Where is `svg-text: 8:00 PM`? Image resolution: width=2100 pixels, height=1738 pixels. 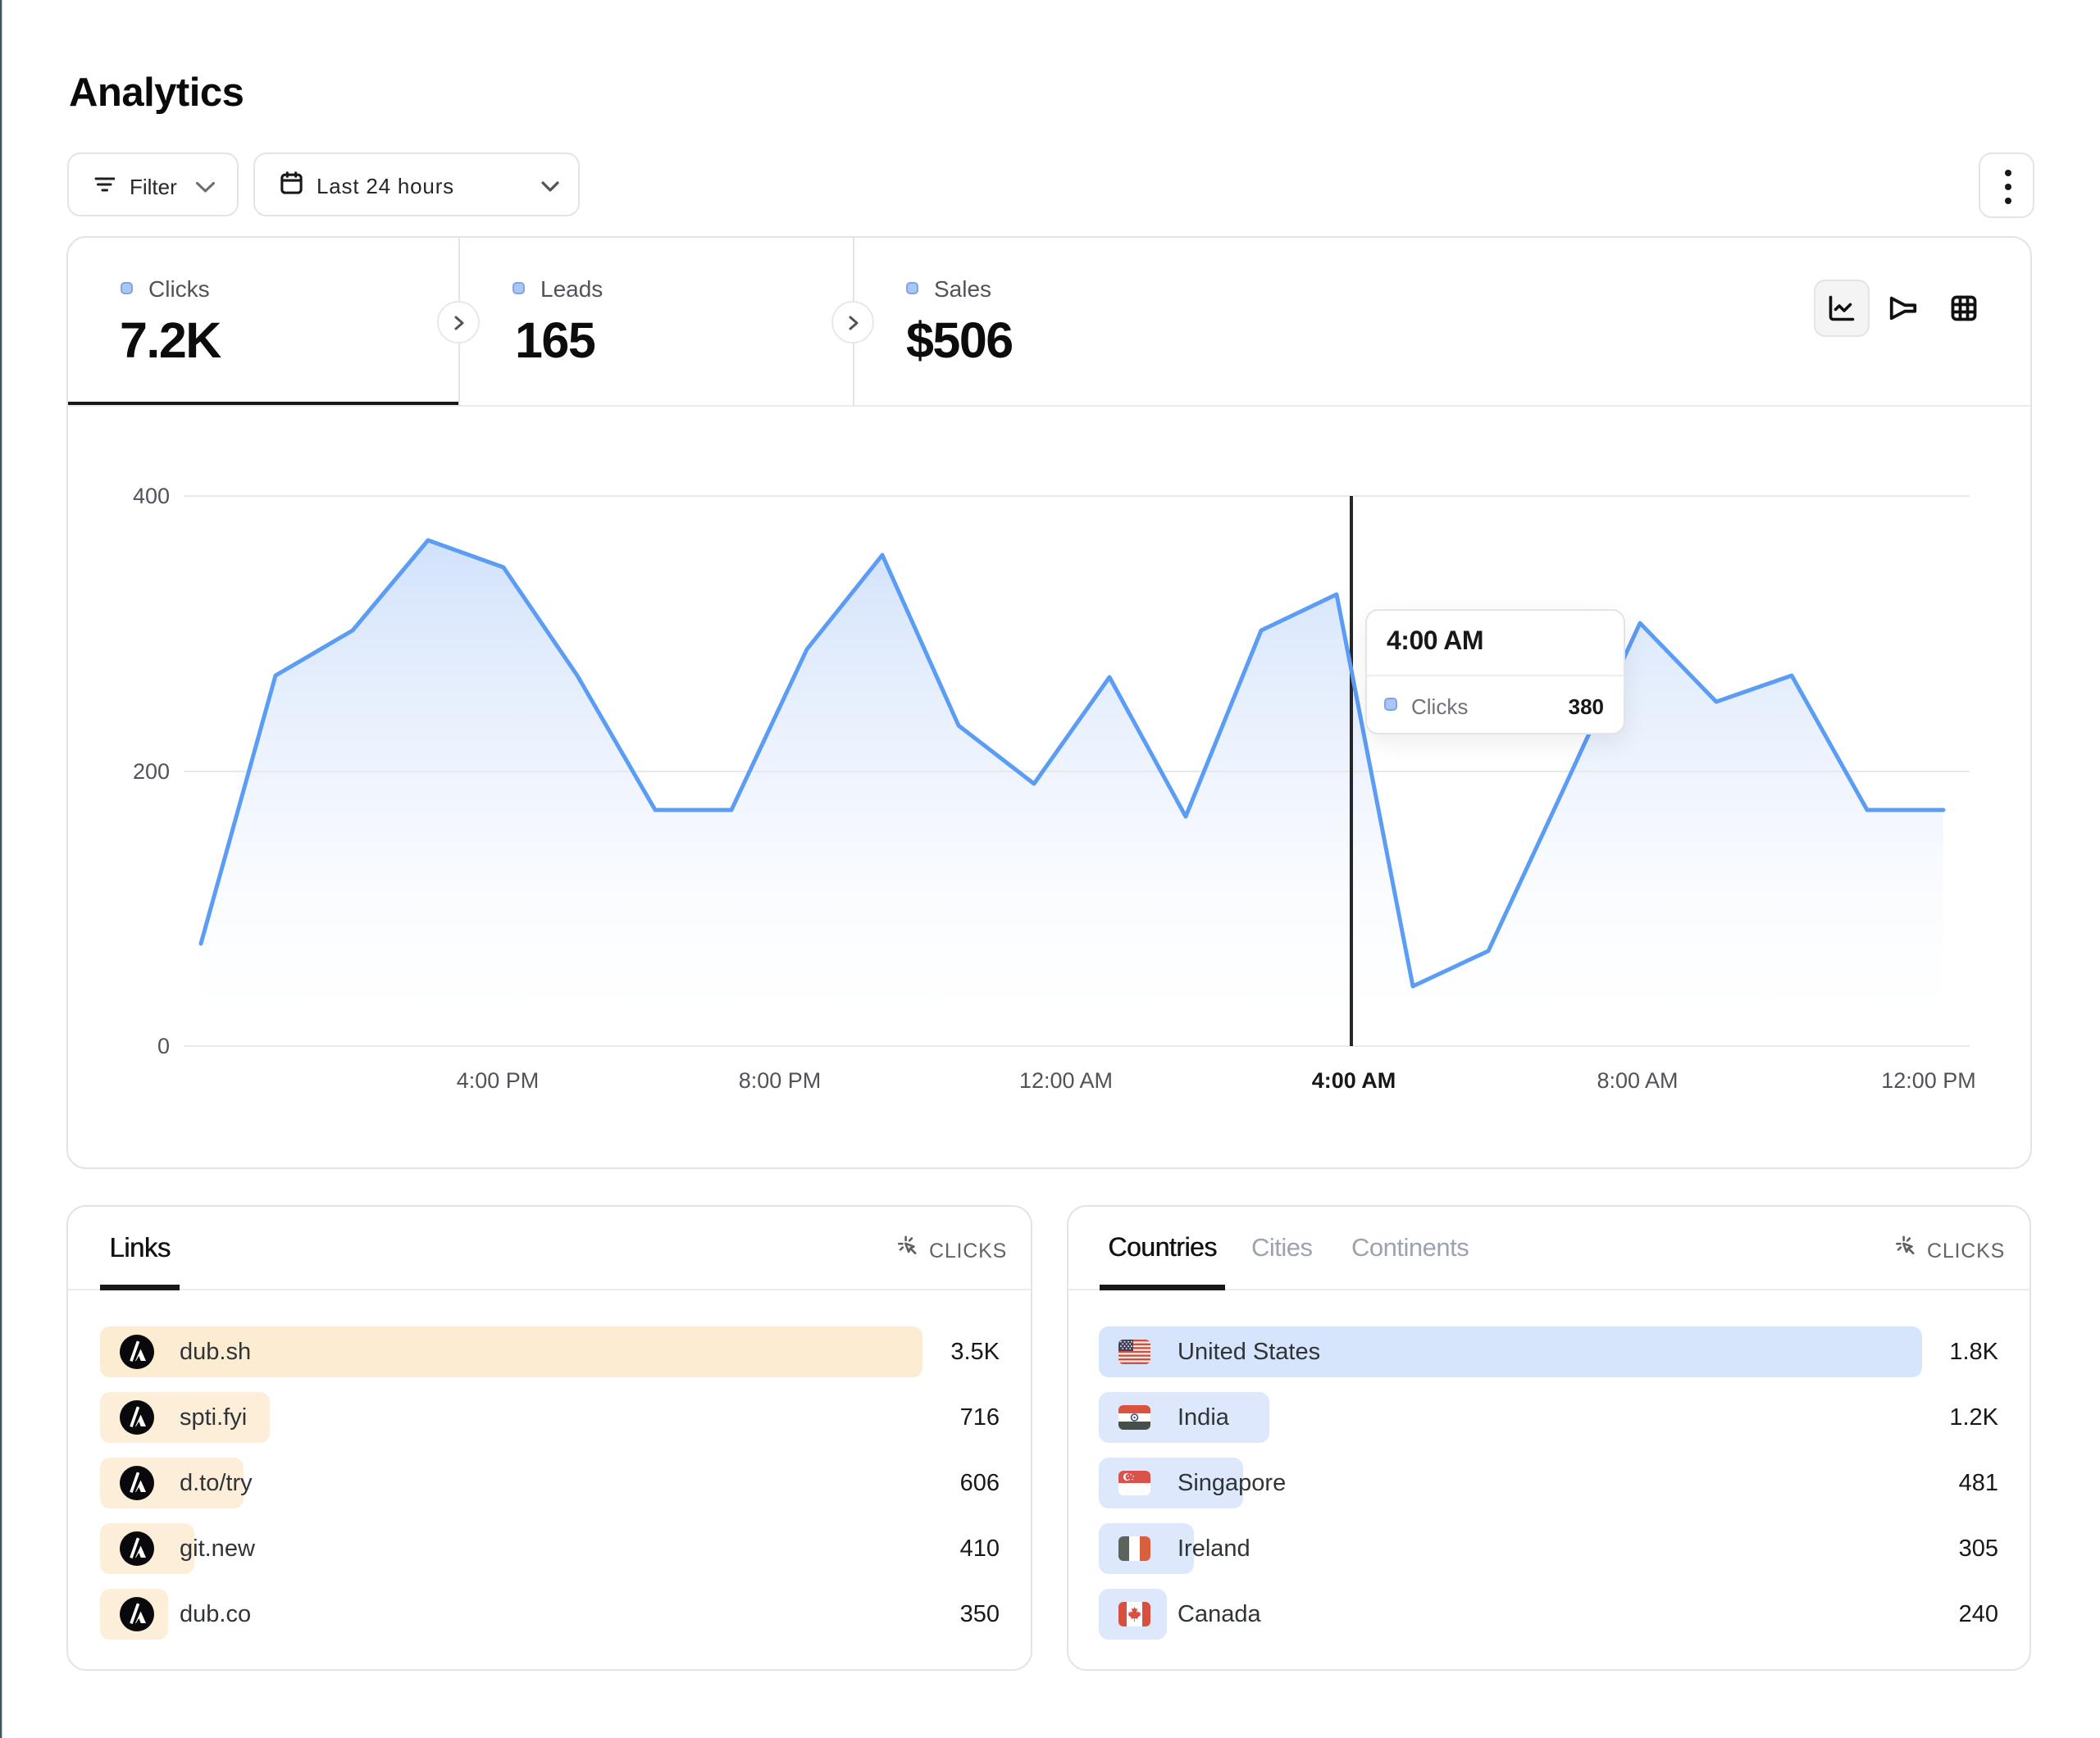 svg-text: 8:00 PM is located at coordinates (780, 1080).